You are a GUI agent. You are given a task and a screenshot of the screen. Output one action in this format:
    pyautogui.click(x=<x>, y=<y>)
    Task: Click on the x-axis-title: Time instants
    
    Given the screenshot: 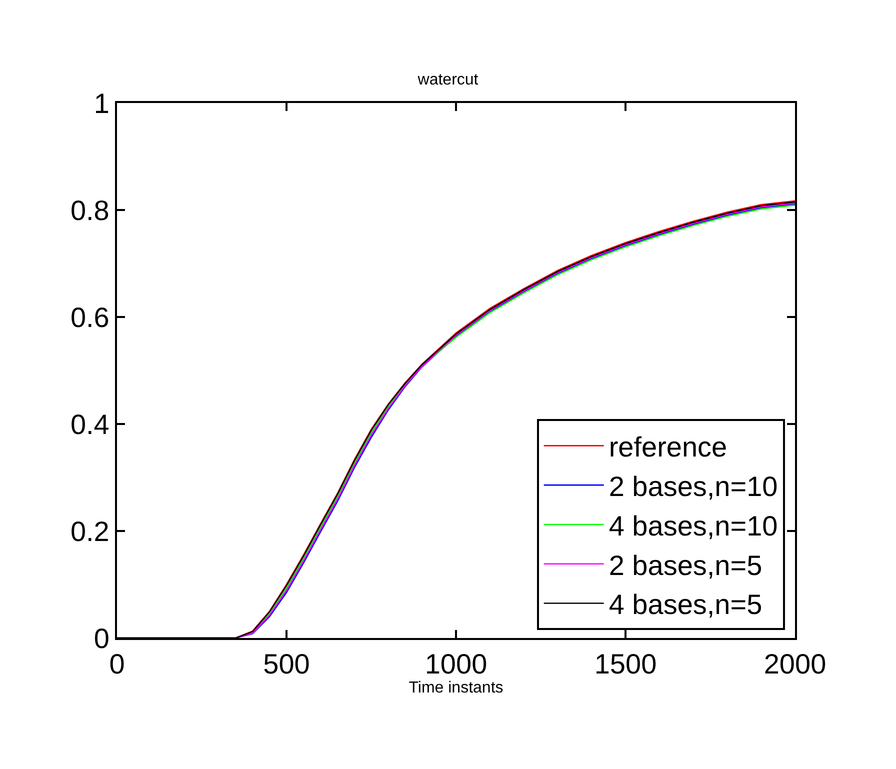 What is the action you would take?
    pyautogui.click(x=456, y=688)
    